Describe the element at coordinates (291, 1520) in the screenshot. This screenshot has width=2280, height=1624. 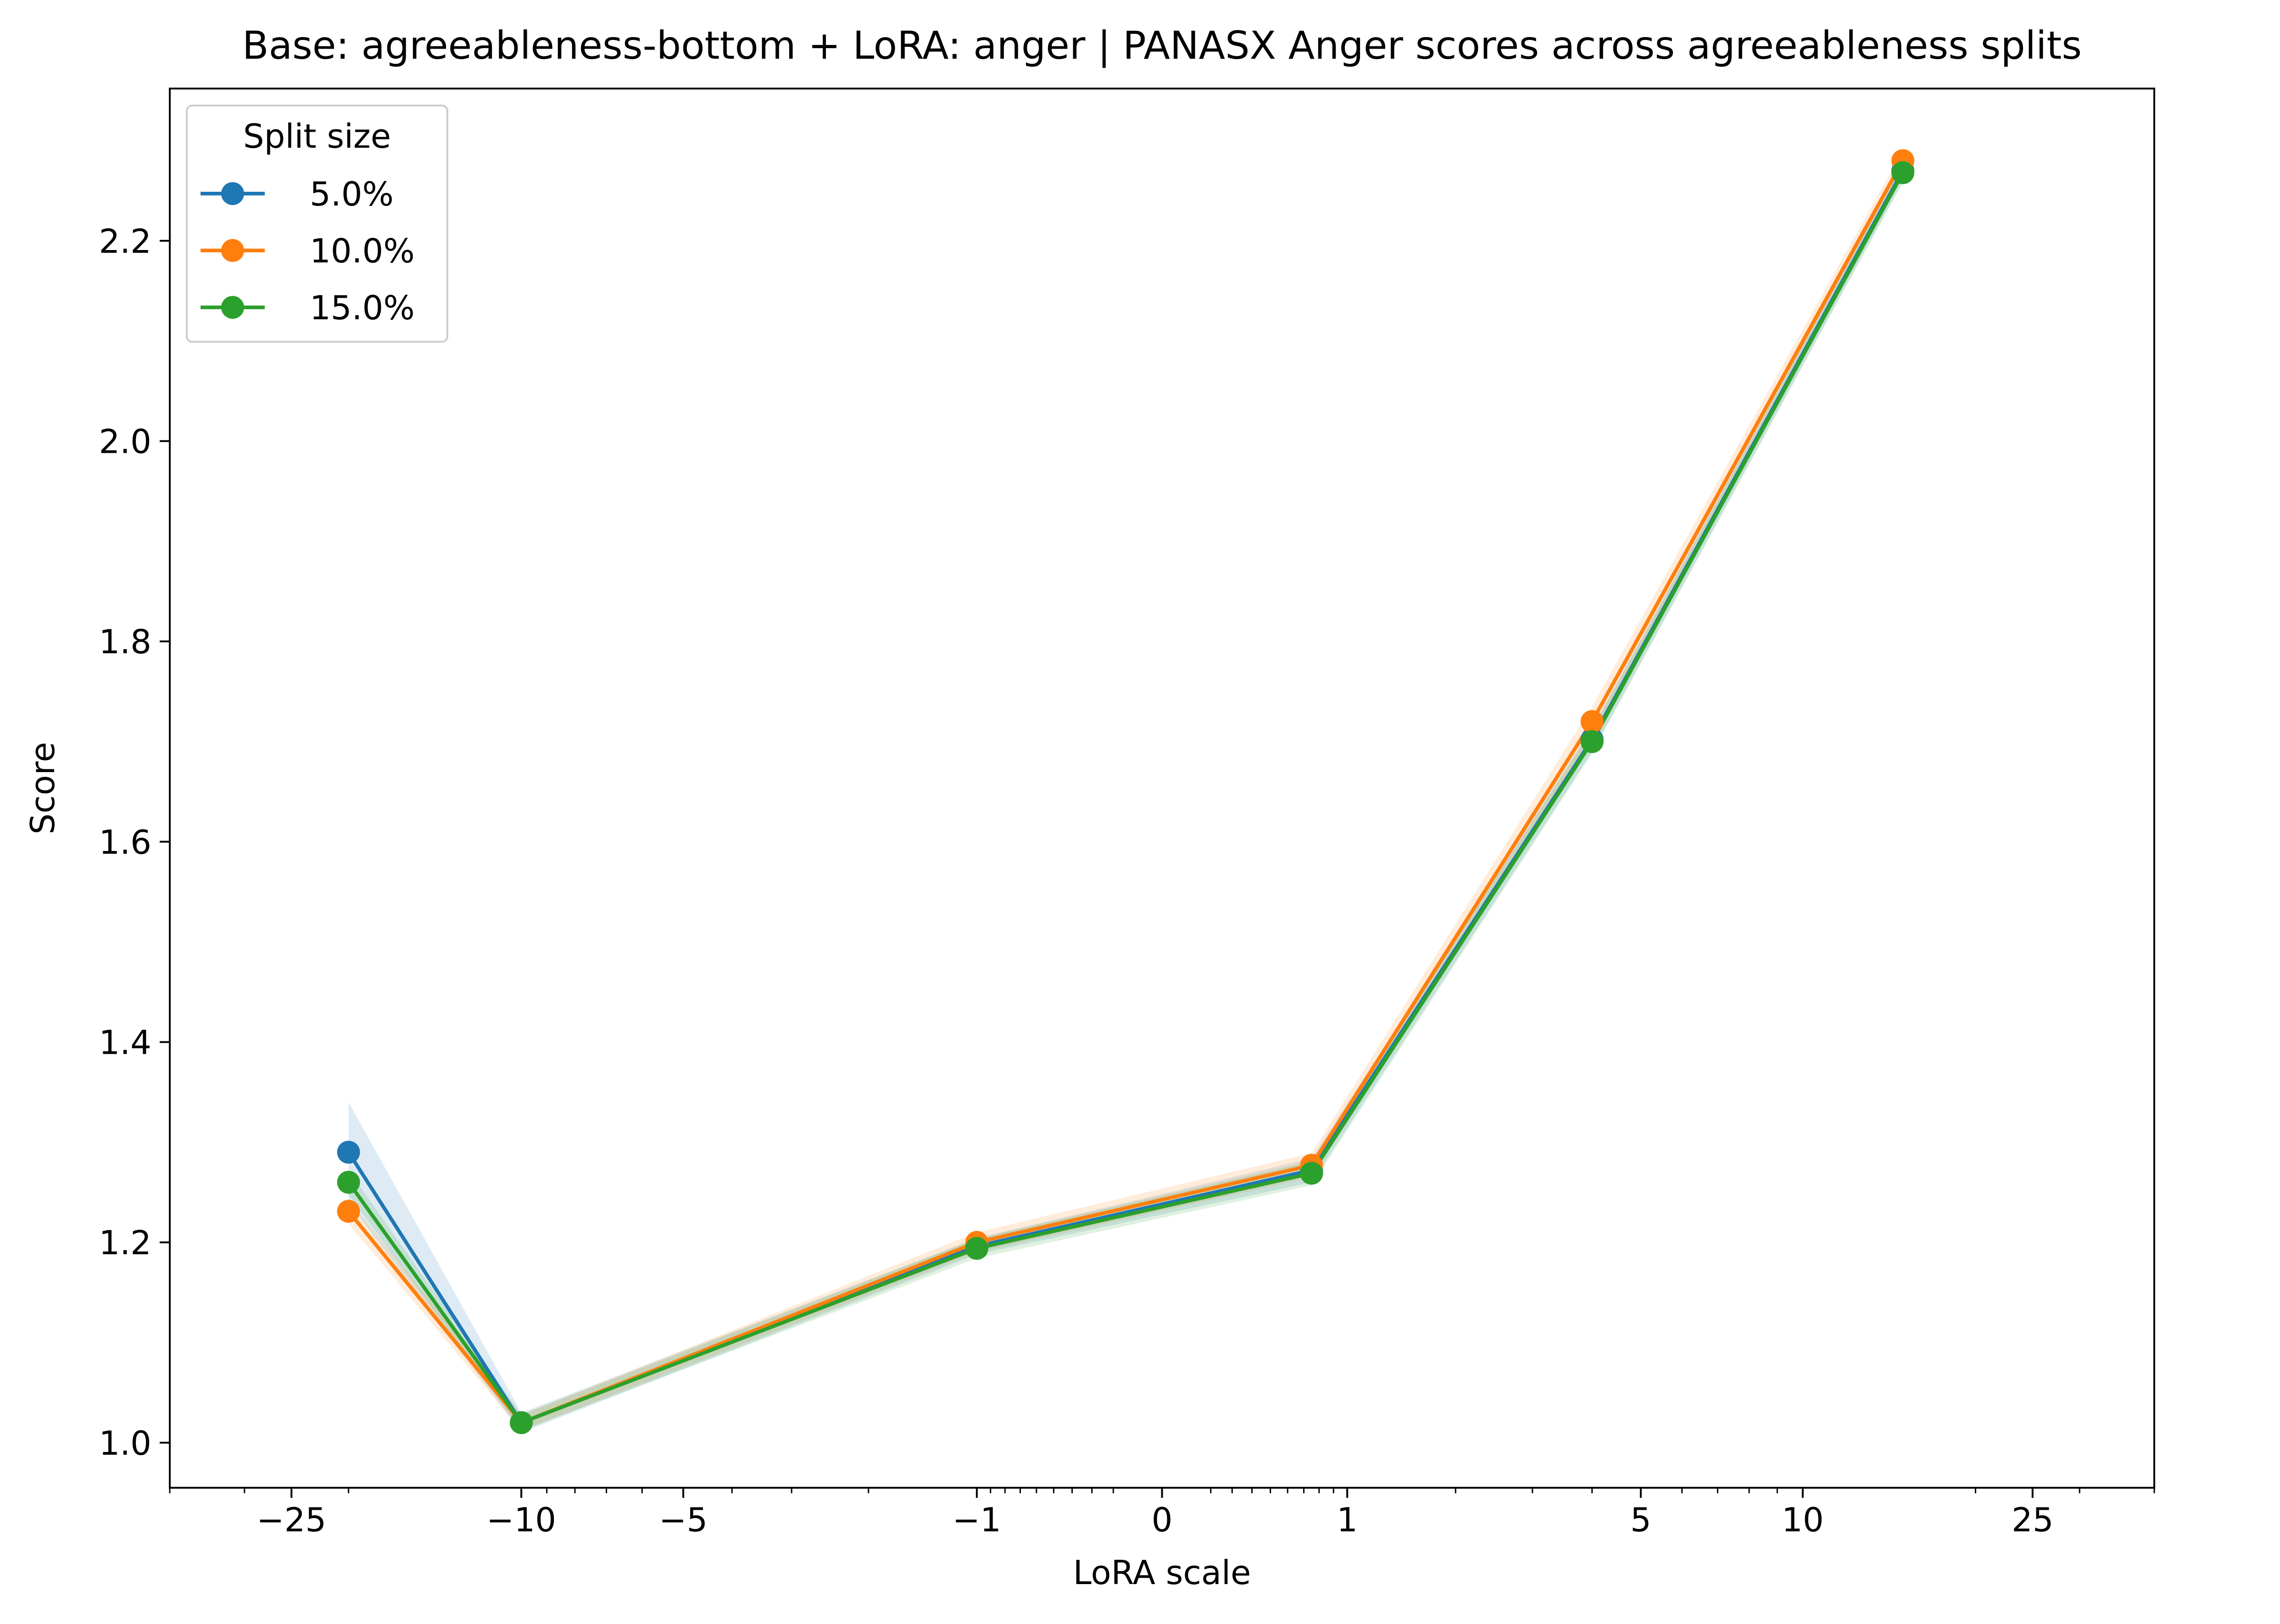
I see `x-tick-label: −25` at that location.